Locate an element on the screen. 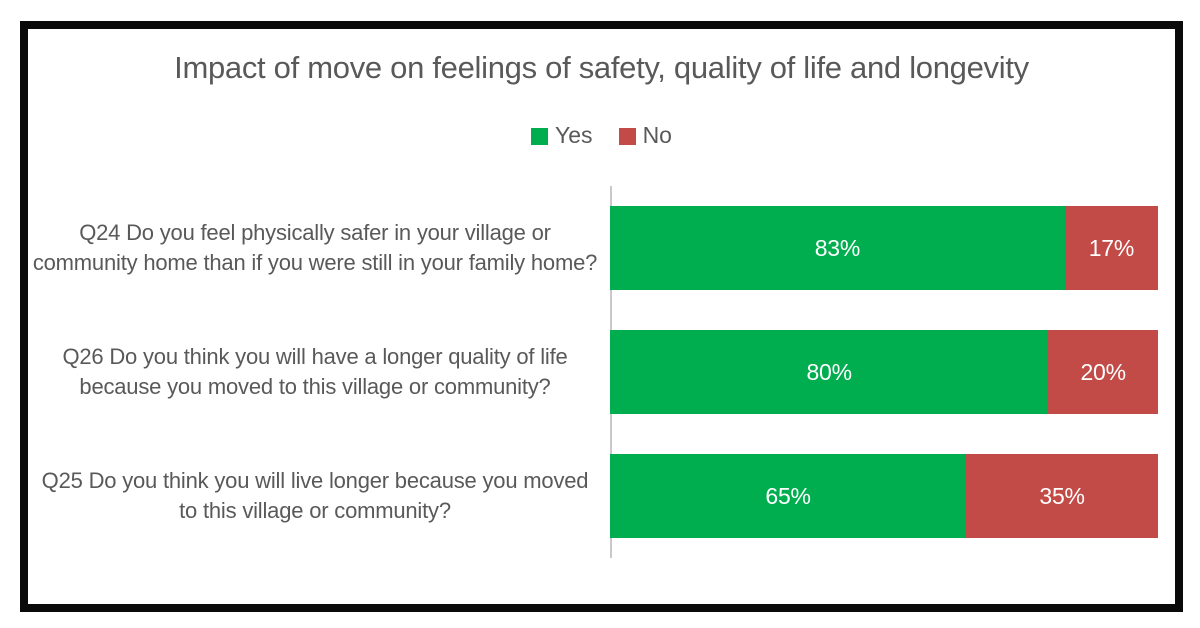 The width and height of the screenshot is (1200, 628). data-label: 80% is located at coordinates (829, 371).